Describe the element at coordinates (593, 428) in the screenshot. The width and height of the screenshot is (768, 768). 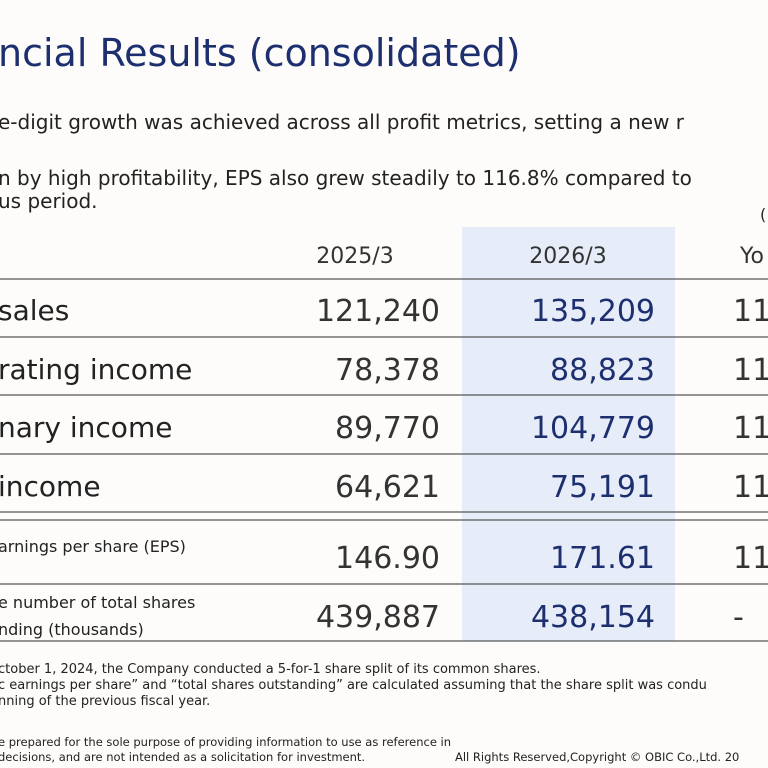
I see `cell: 104,779` at that location.